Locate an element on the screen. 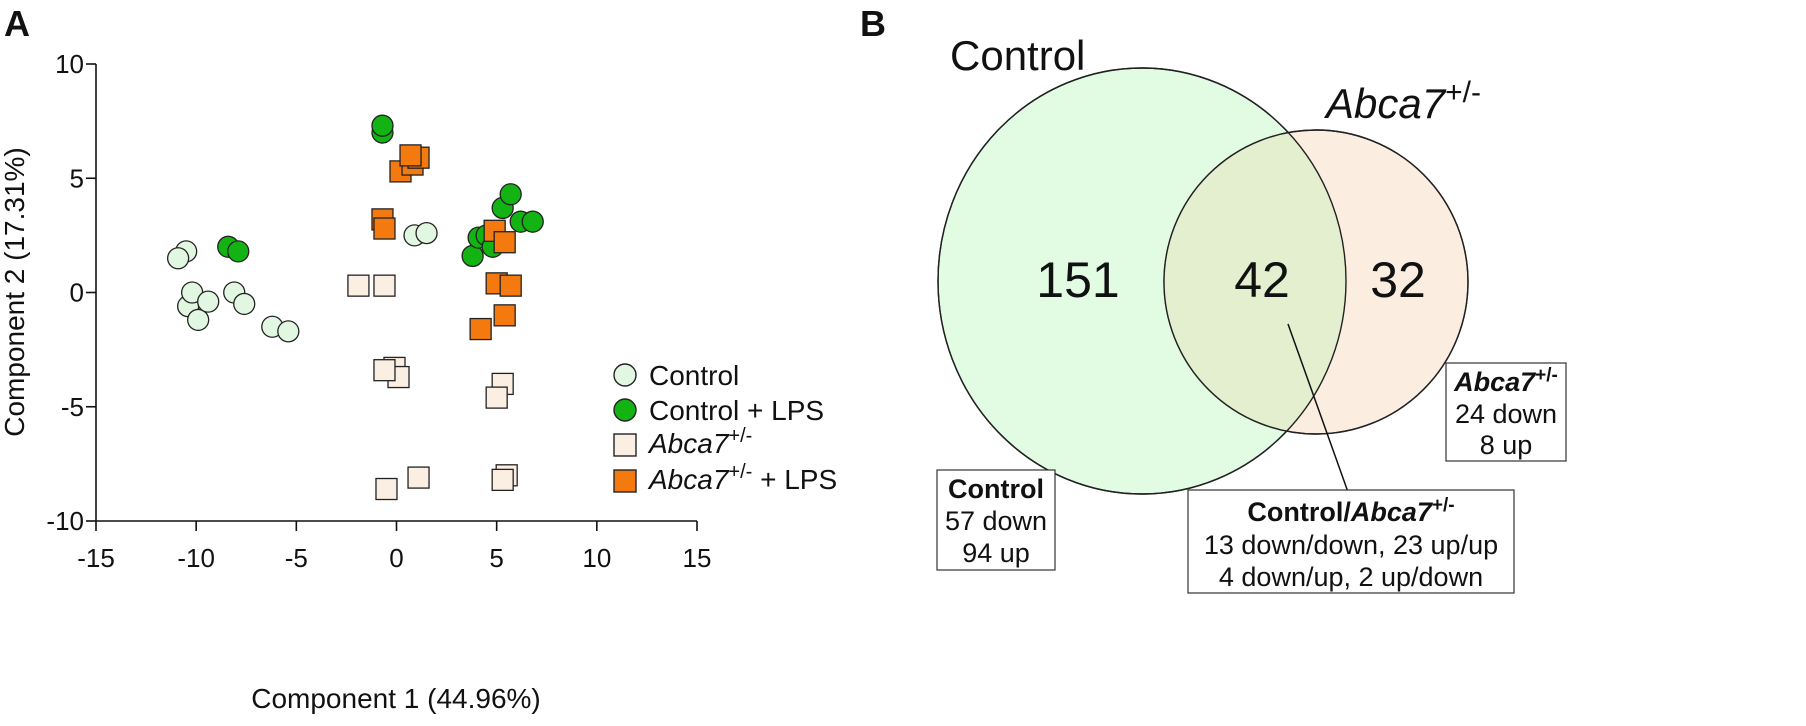 Image resolution: width=1806 pixels, height=726 pixels. pca-points is located at coordinates (355, 307).